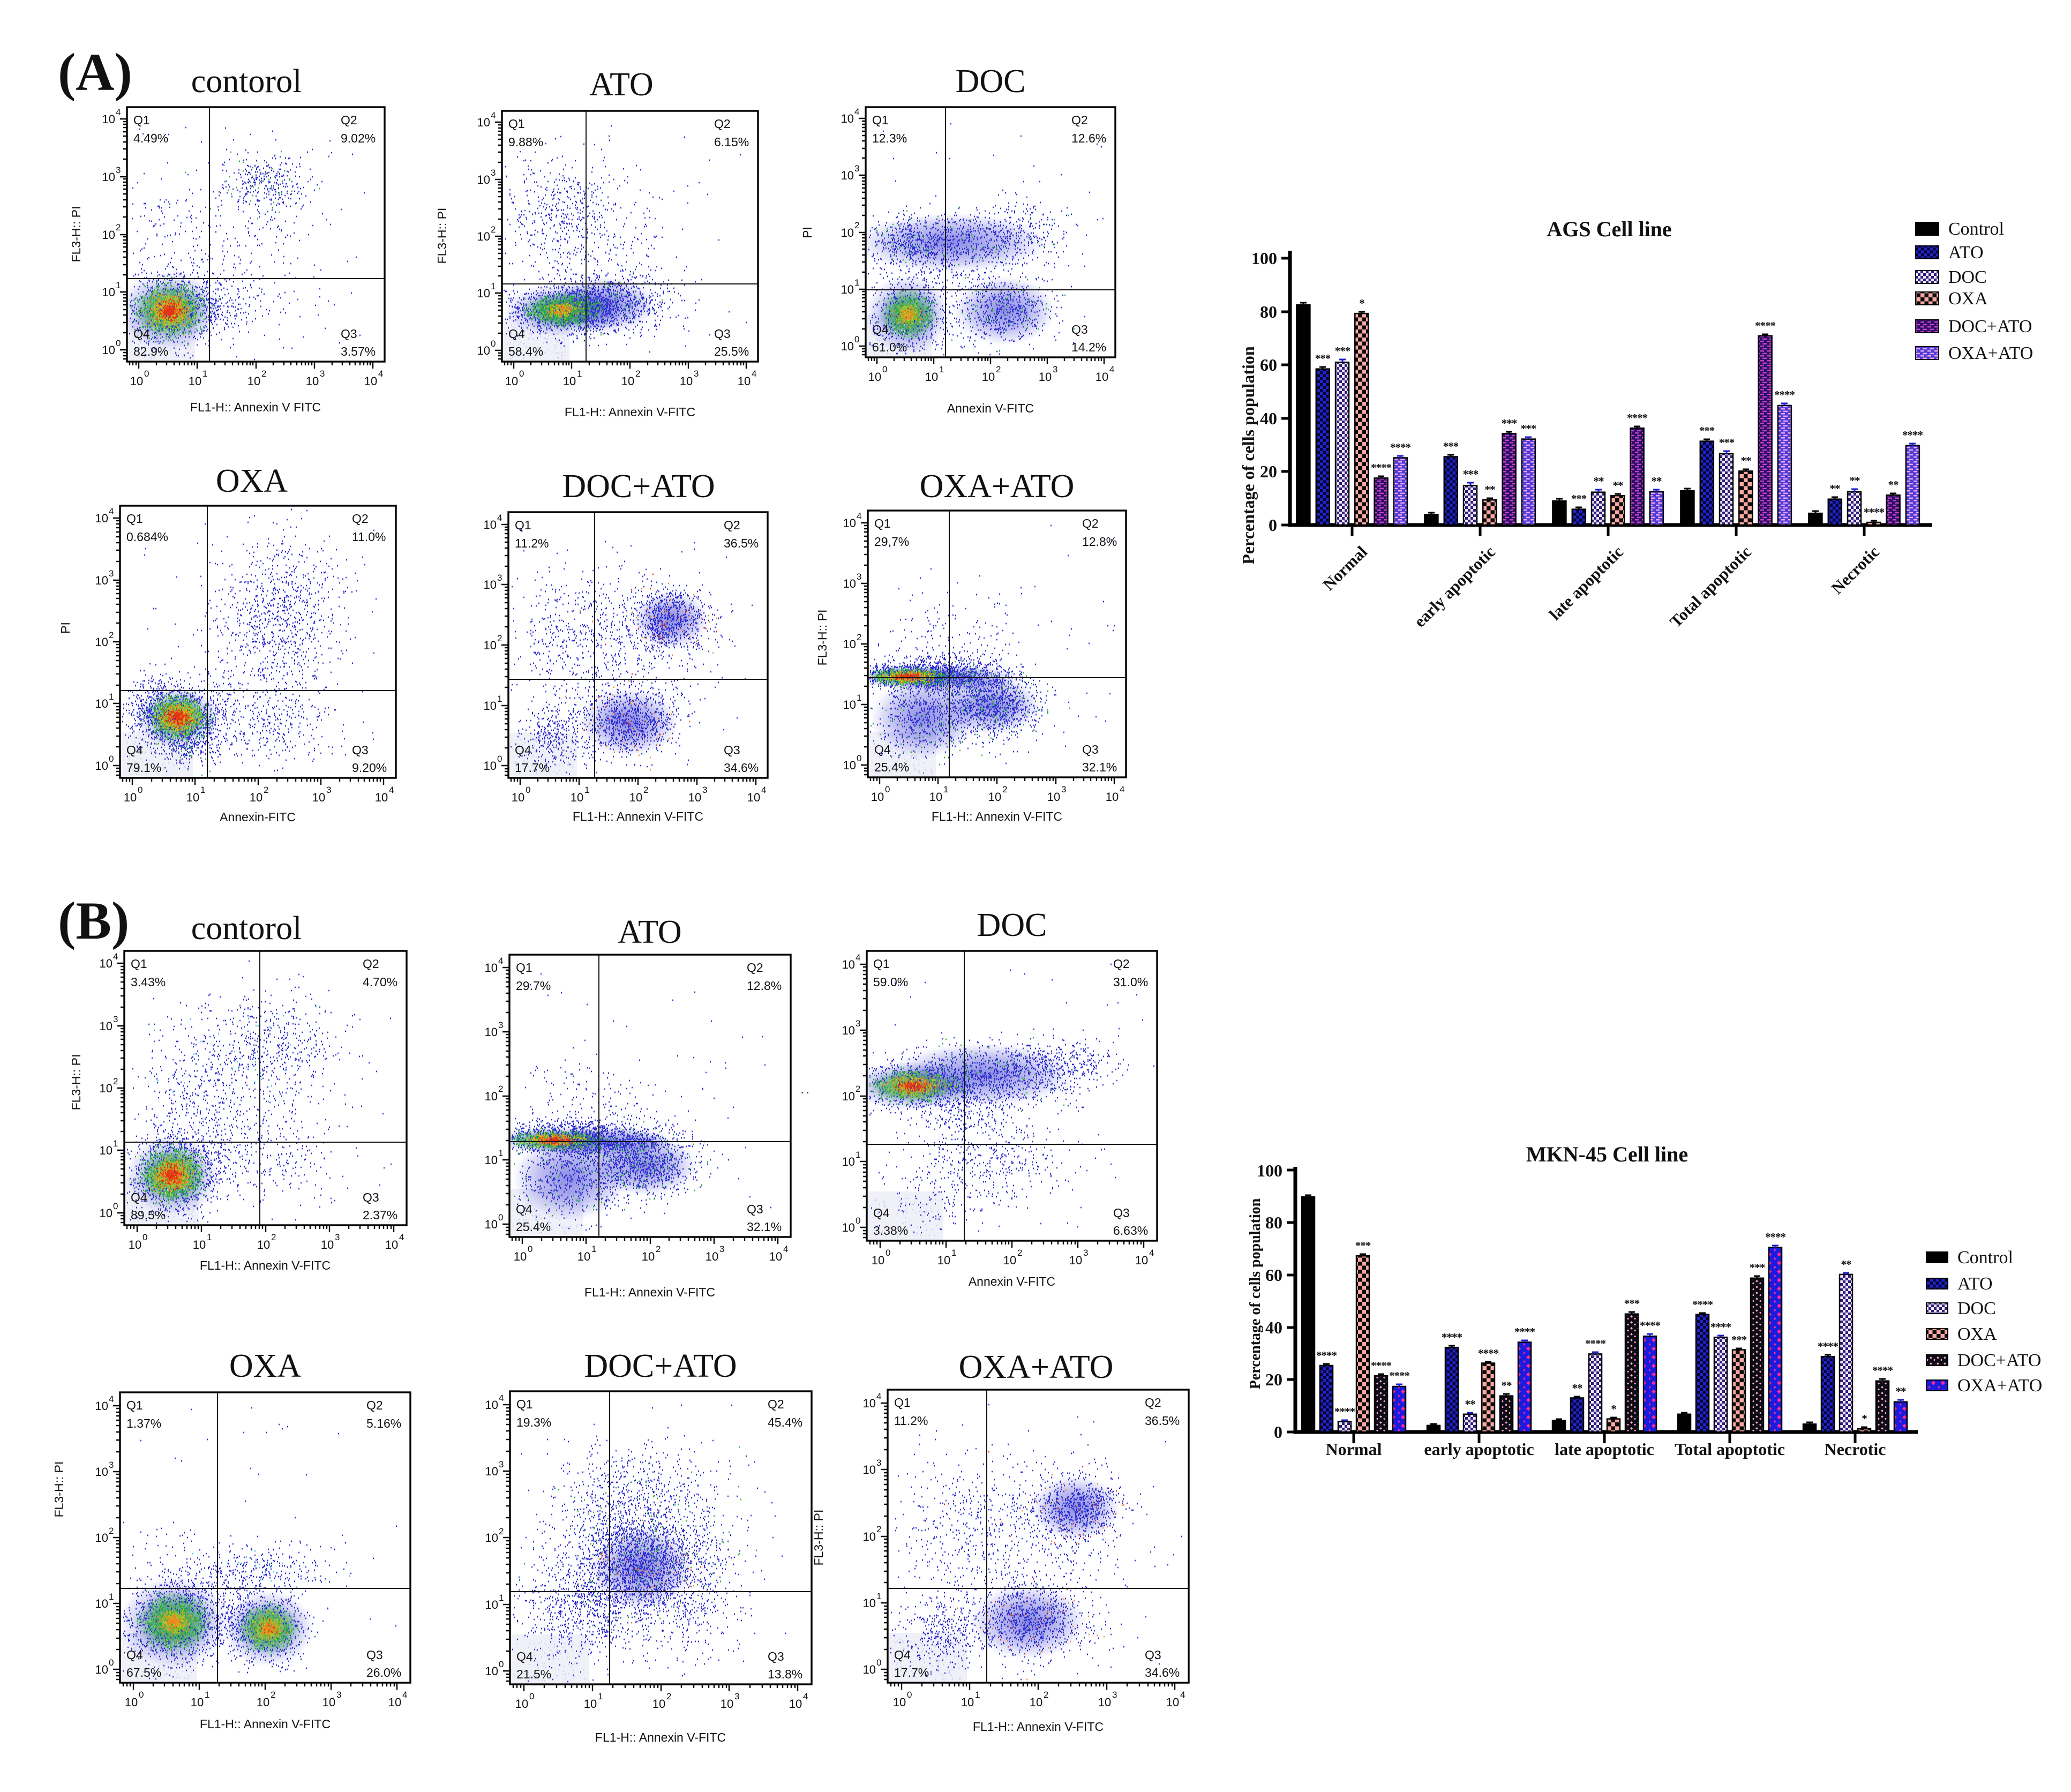 Image resolution: width=2071 pixels, height=1792 pixels. What do you see at coordinates (380, 1215) in the screenshot?
I see `svg-text: 2.37%` at bounding box center [380, 1215].